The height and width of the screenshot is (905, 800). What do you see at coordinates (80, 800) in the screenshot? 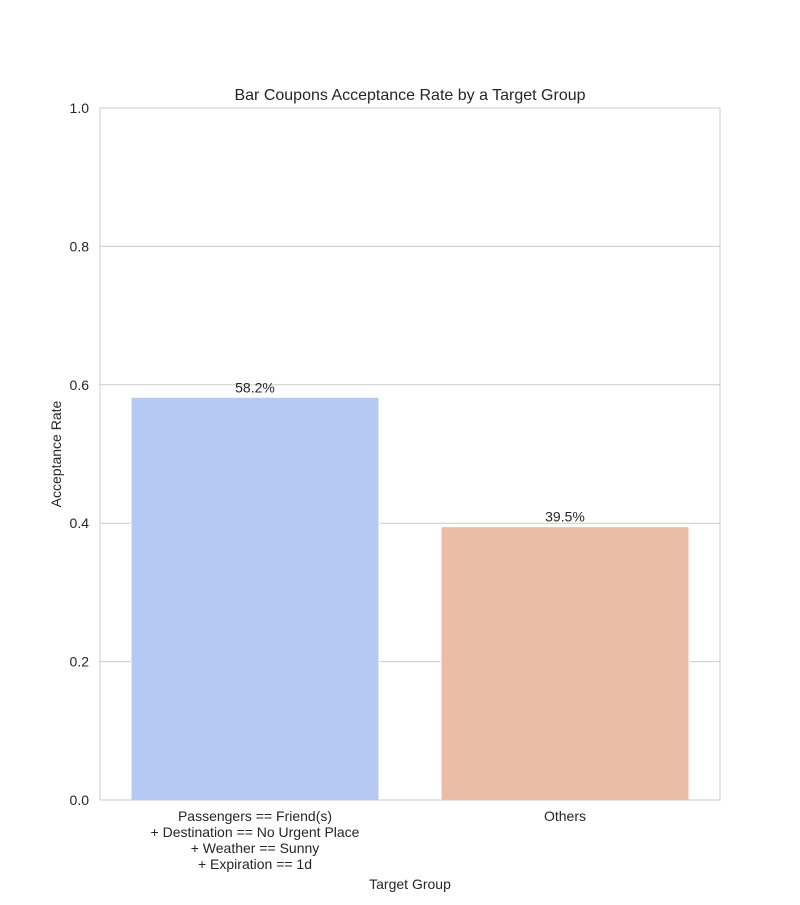
I see `y-tick-label: 0.0` at bounding box center [80, 800].